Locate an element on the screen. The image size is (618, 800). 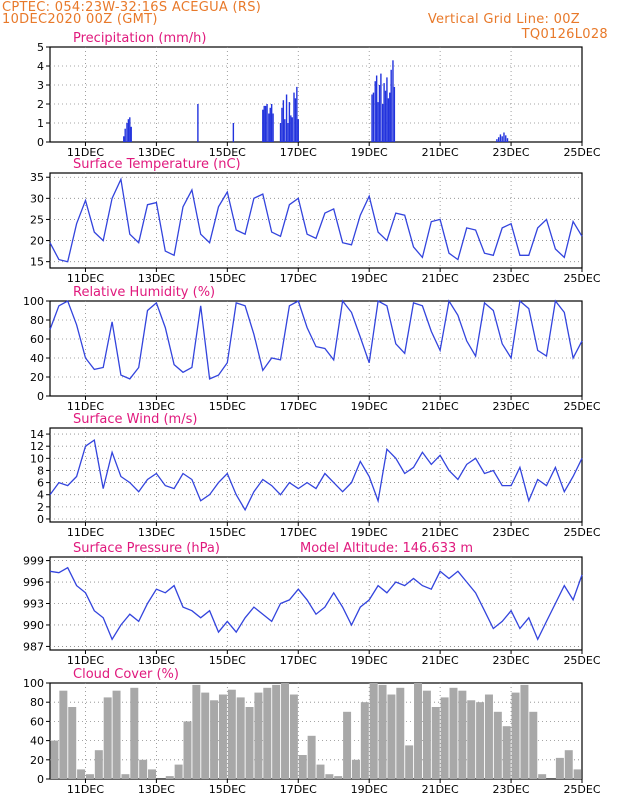
temperature-xtick-label: 23DEC is located at coordinates (511, 278).